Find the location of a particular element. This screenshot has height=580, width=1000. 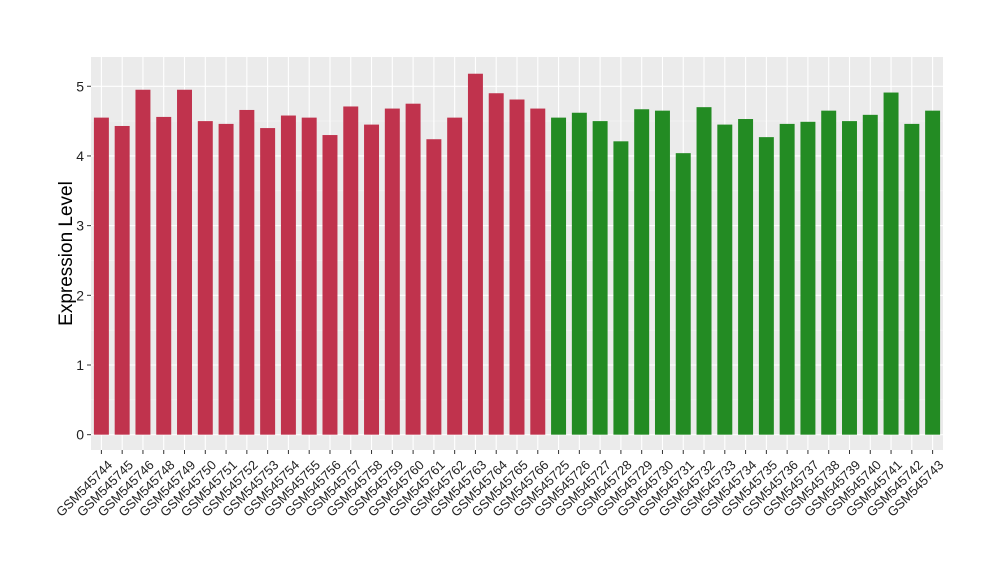

bar-GSM545742 is located at coordinates (912, 279).